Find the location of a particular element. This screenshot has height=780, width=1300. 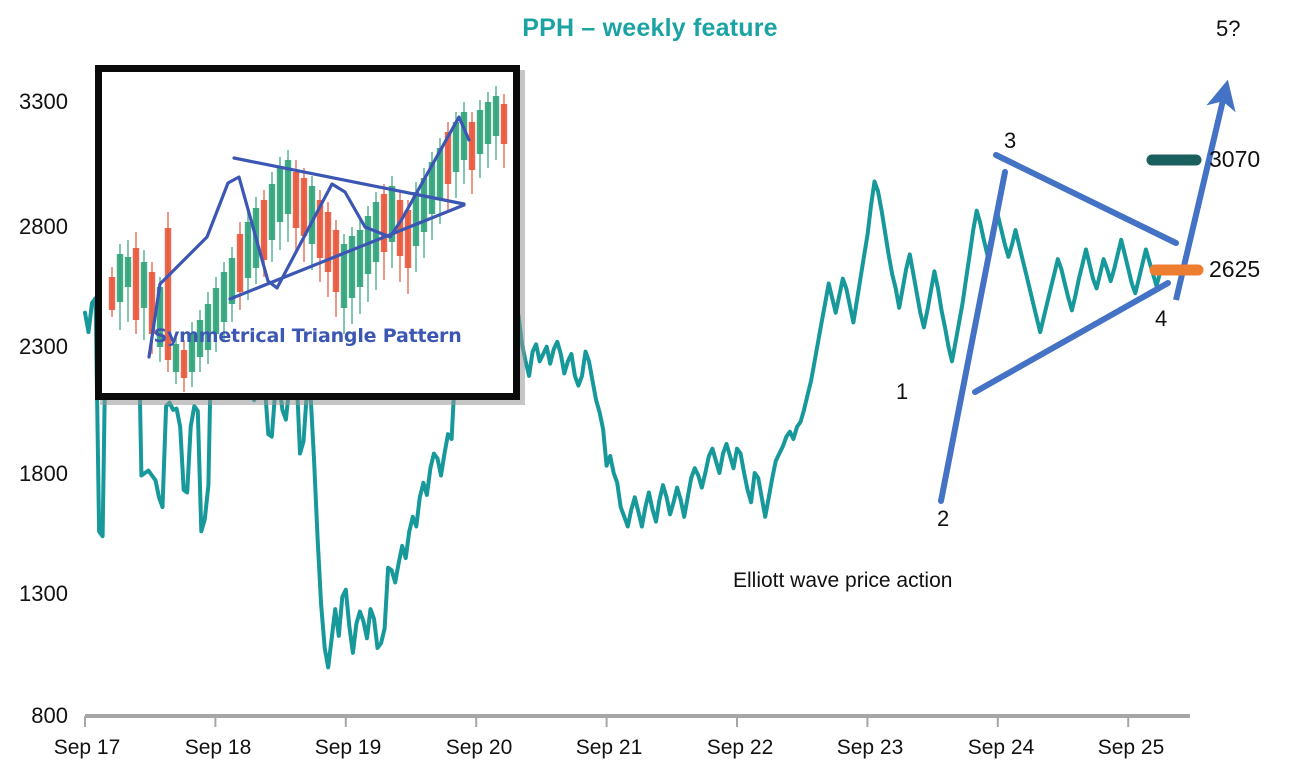

x-axis-tick-sep22: Sep 22 is located at coordinates (740, 747).